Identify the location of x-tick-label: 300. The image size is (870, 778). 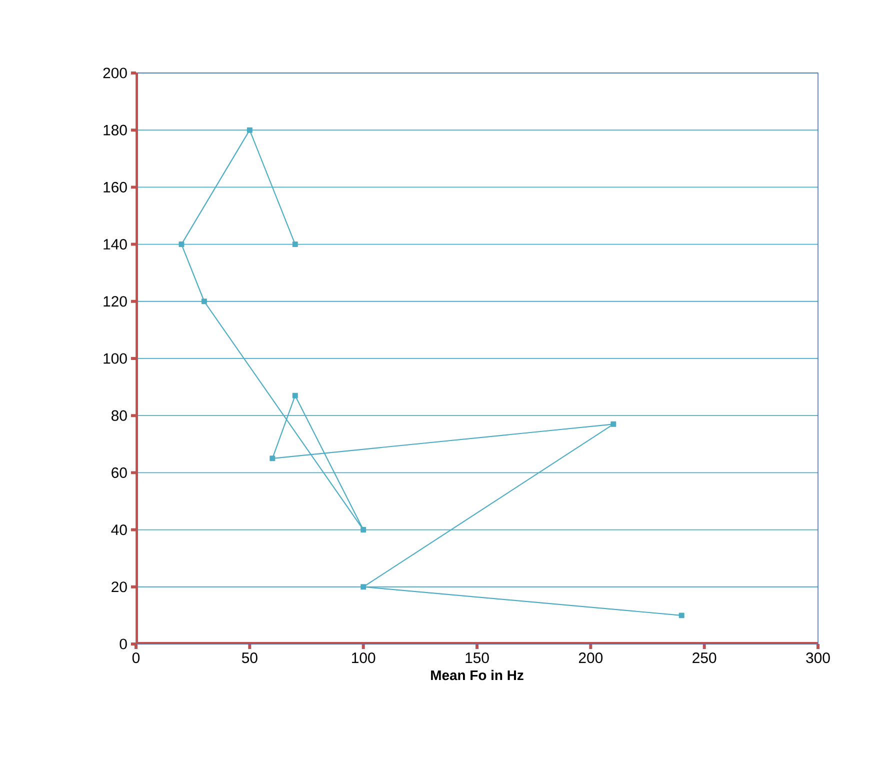
(818, 658).